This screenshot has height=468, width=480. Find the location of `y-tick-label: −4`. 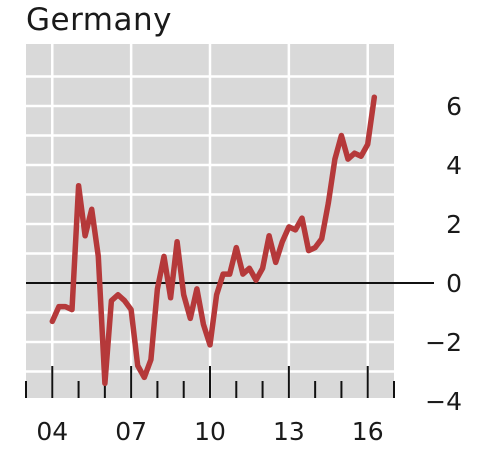

y-tick-label: −4 is located at coordinates (443, 401).